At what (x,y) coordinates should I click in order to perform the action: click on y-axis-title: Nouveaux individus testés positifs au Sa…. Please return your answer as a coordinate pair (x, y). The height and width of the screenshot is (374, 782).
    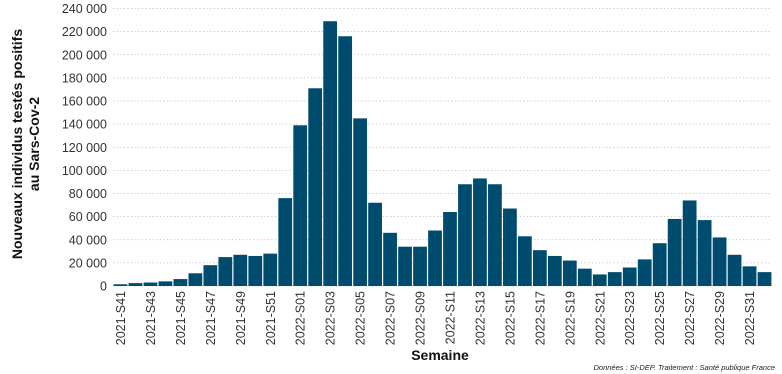
    Looking at the image, I should click on (25, 144).